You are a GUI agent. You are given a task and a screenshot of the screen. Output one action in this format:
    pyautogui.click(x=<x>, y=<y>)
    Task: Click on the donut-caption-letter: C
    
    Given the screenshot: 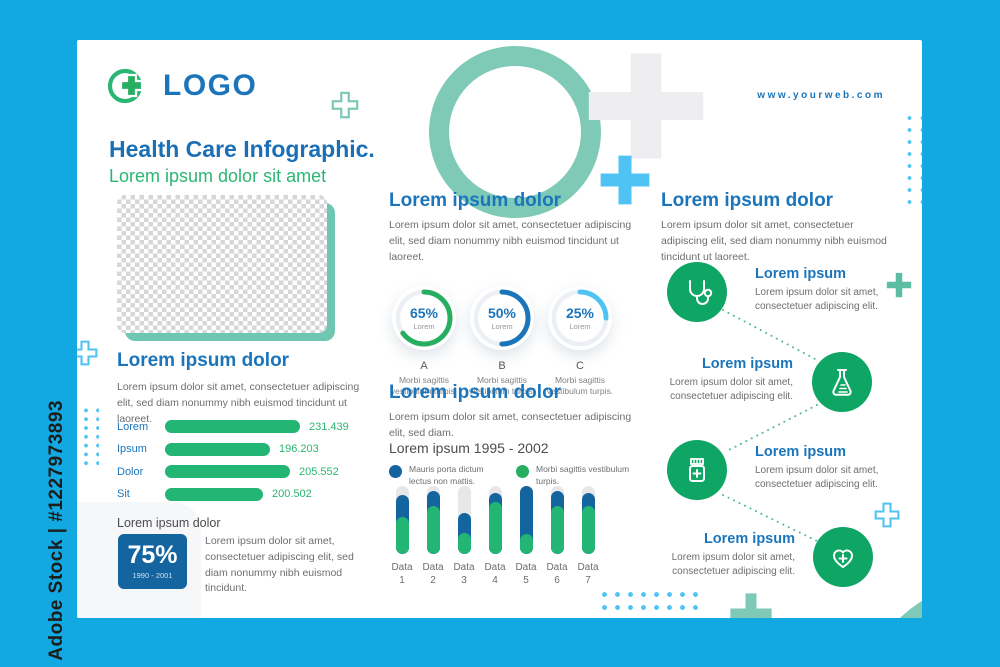 What is the action you would take?
    pyautogui.click(x=580, y=366)
    